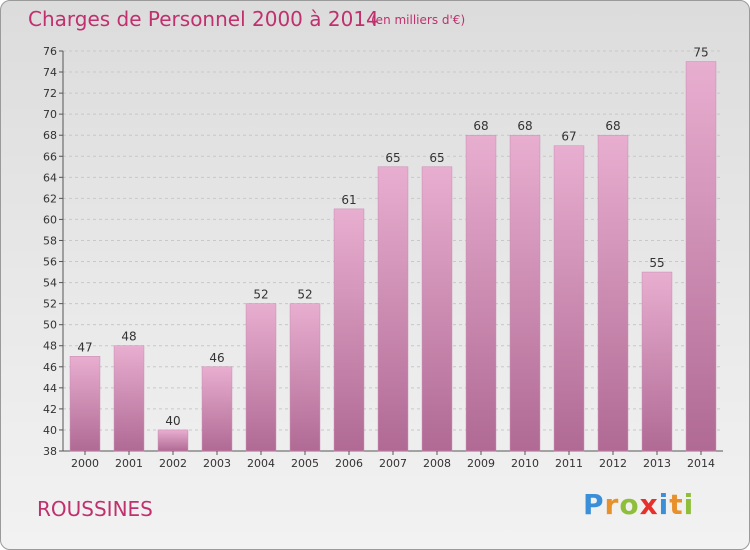 This screenshot has height=550, width=750. What do you see at coordinates (348, 200) in the screenshot?
I see `data-label: 61` at bounding box center [348, 200].